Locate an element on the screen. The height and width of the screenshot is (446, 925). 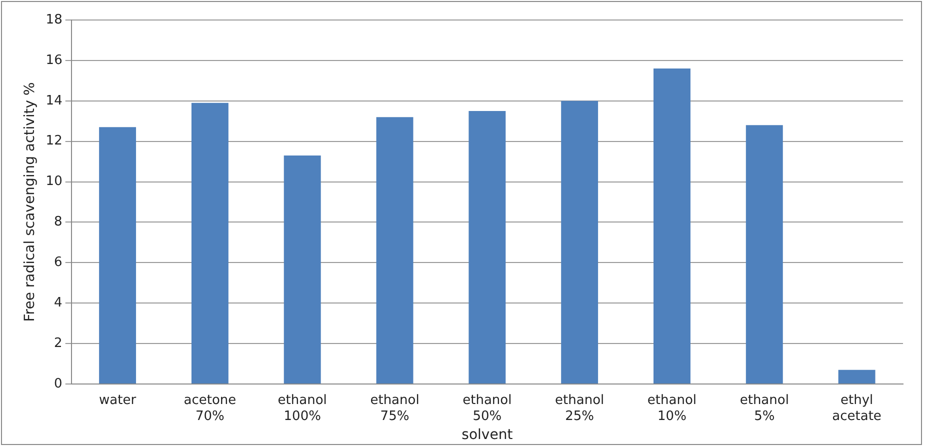
y-tick-label: 2 is located at coordinates (58, 343).